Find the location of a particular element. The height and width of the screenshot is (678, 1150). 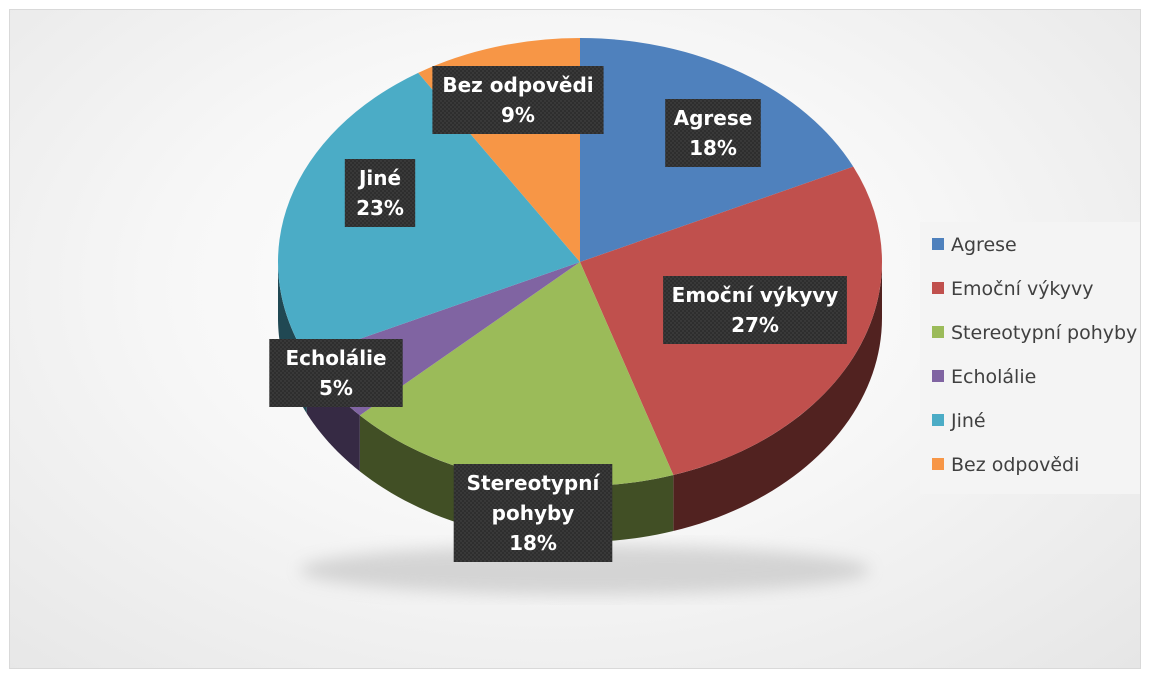

data-label-2: Stereotypní pohyby 18% is located at coordinates (533, 513).